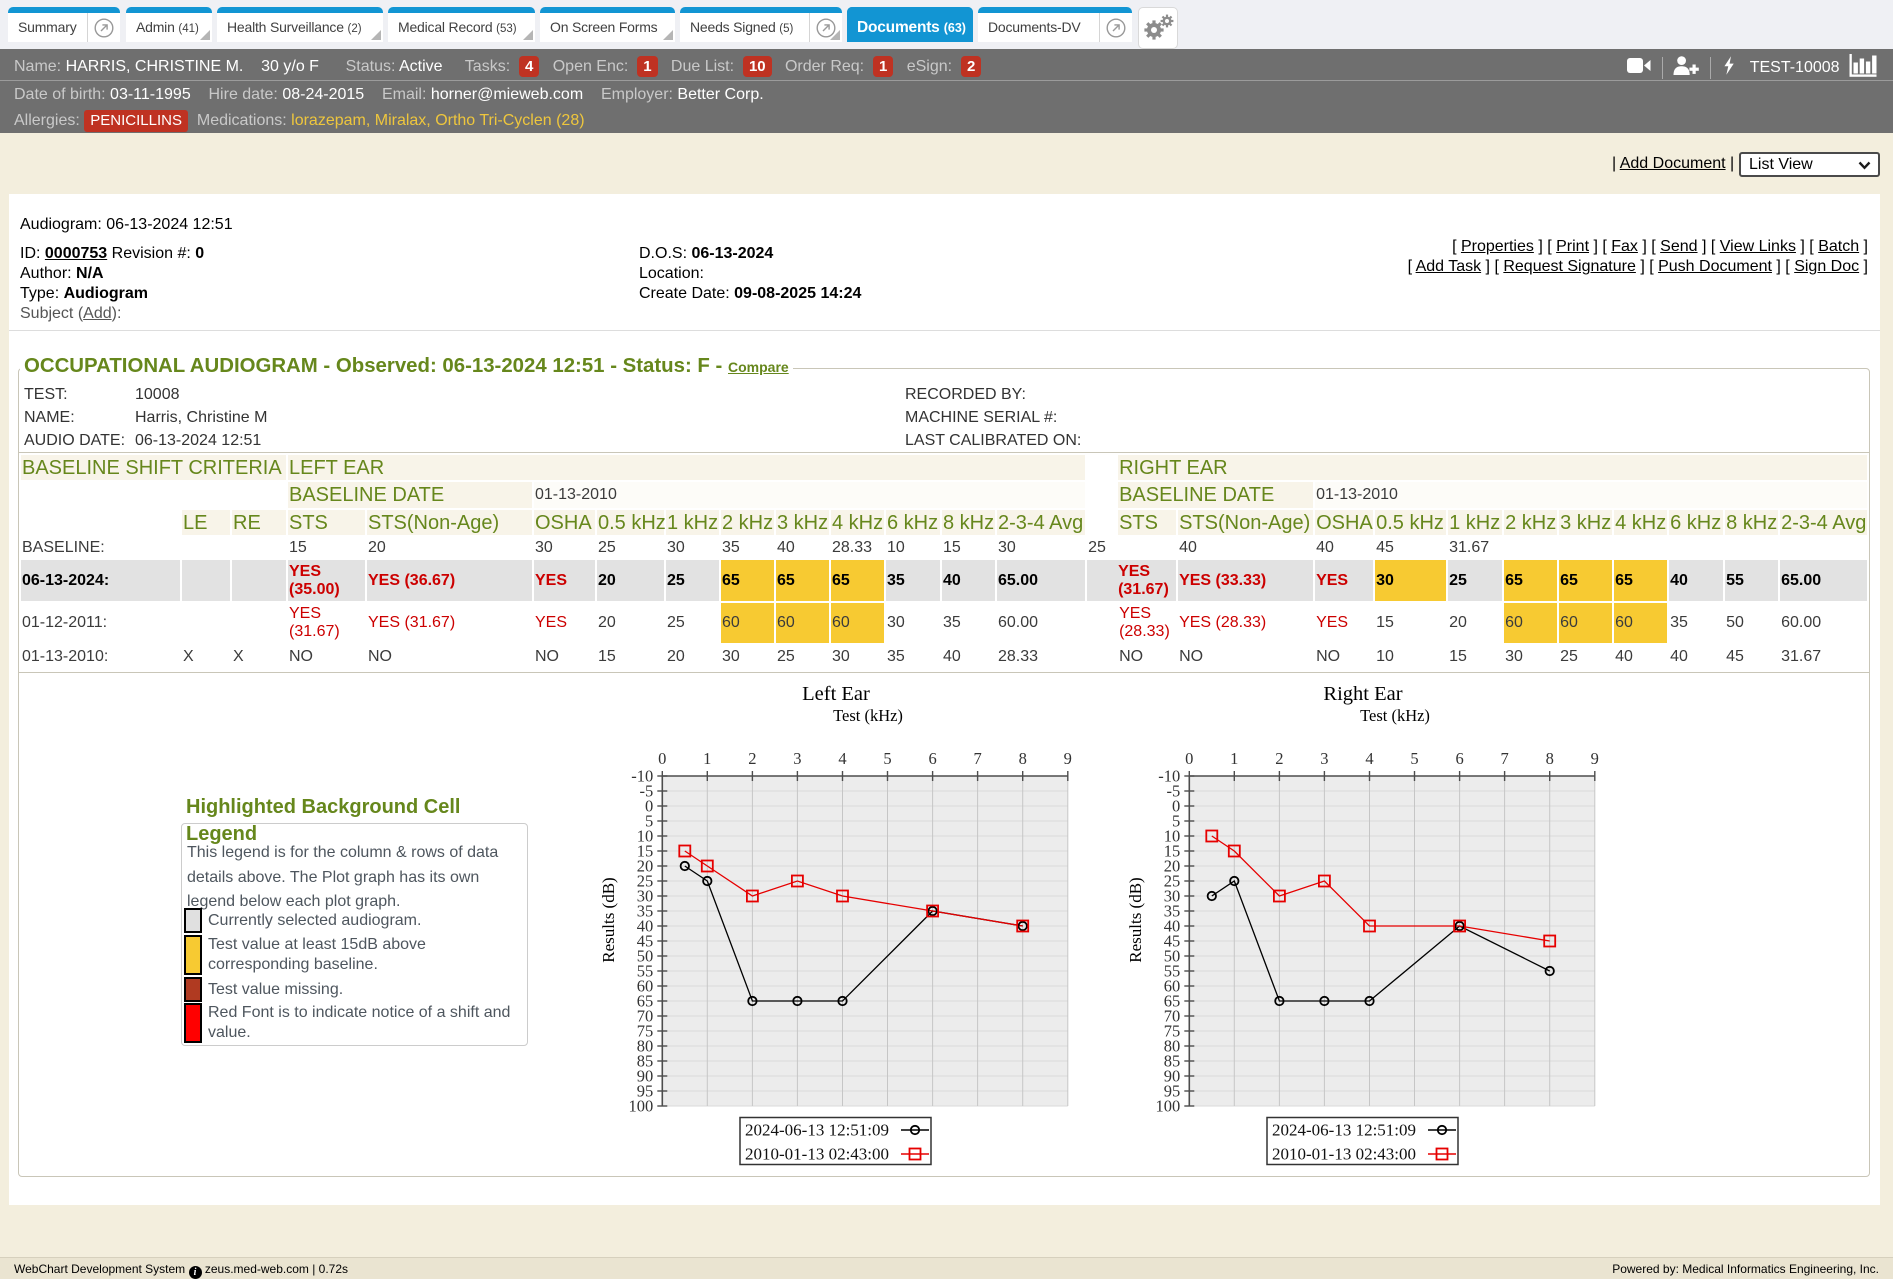 Image resolution: width=1893 pixels, height=1279 pixels. I want to click on svg-text: Right Ear, so click(1362, 694).